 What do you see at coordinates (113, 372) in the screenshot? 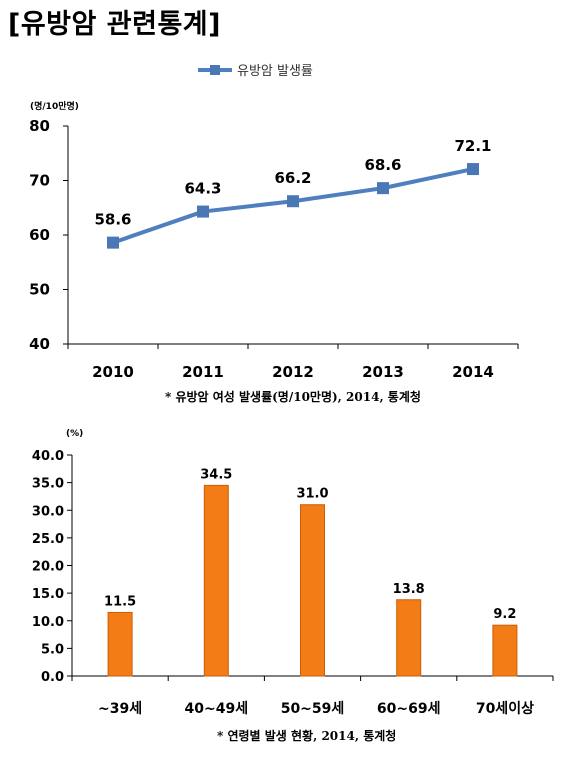
I see `x-tick-label: 2010` at bounding box center [113, 372].